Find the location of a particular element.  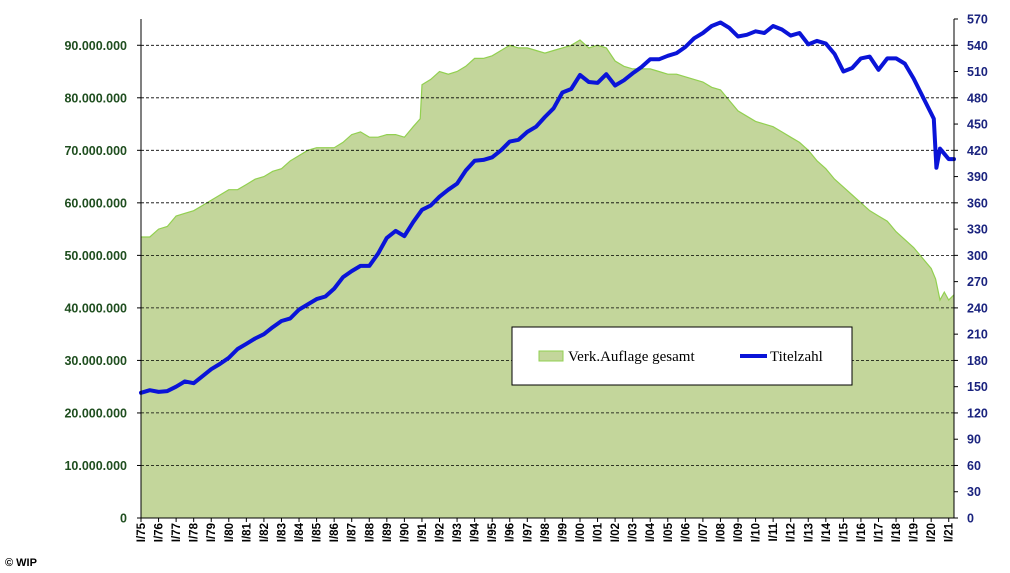

left-tick-label: 60.000.000 is located at coordinates (95, 203).